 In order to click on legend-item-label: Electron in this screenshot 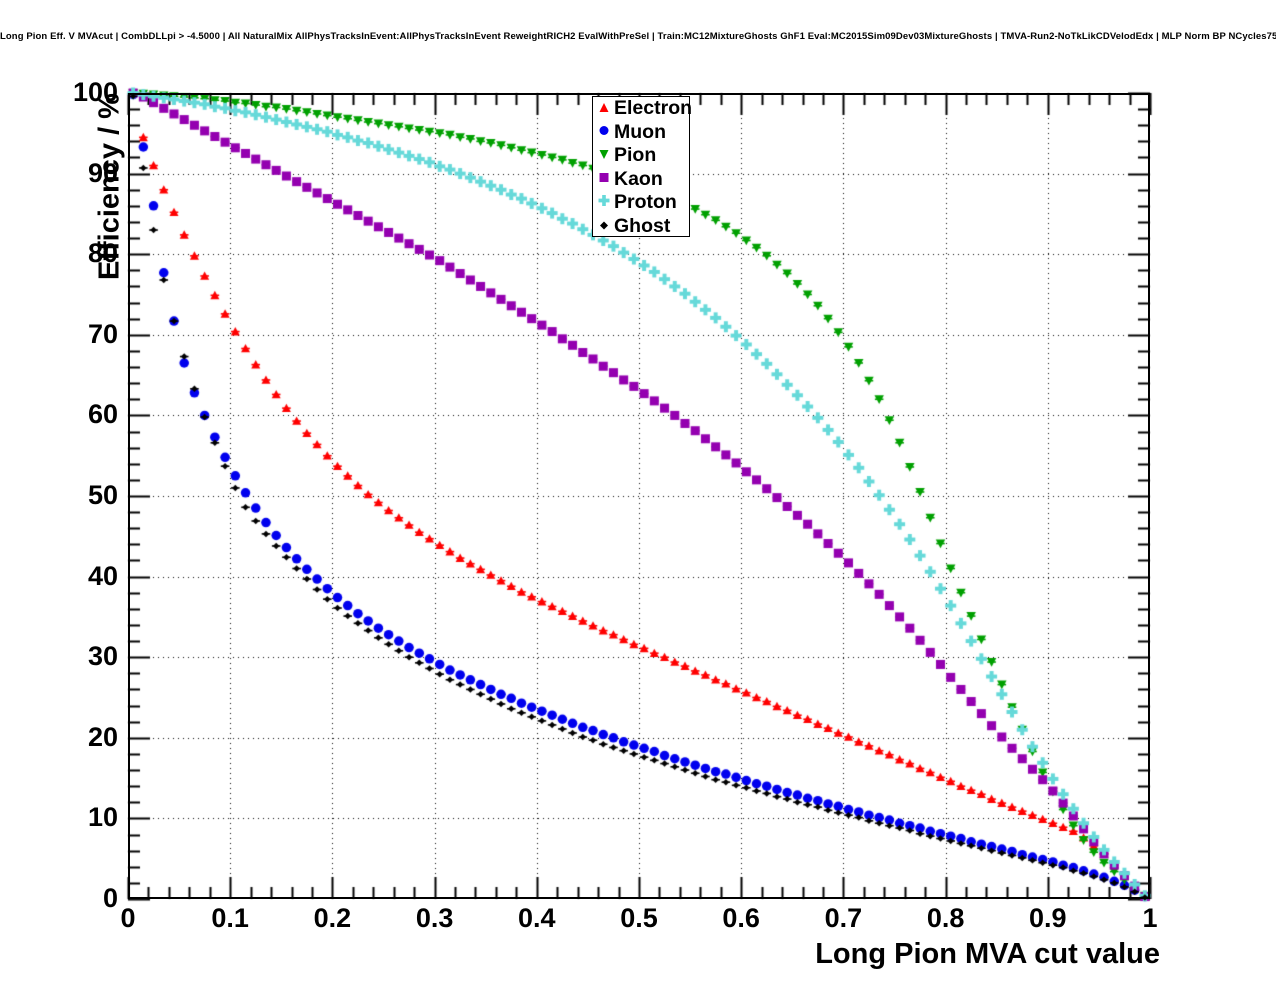, I will do `click(653, 108)`.